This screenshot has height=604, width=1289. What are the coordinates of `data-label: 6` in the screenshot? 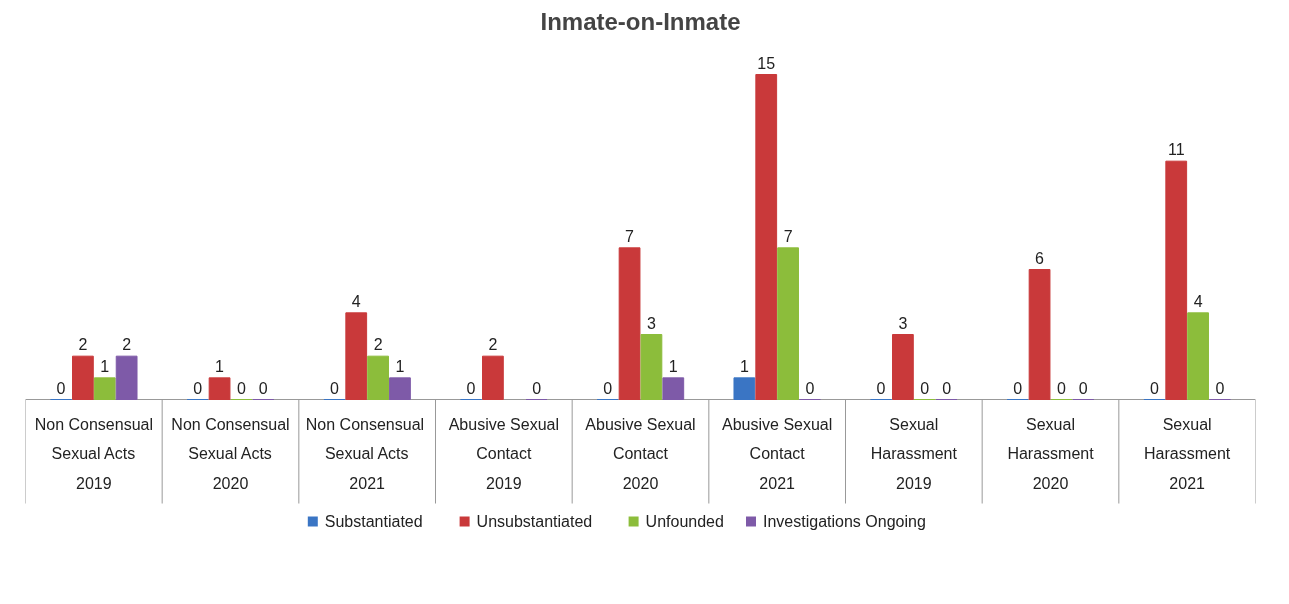 It's located at (1040, 258).